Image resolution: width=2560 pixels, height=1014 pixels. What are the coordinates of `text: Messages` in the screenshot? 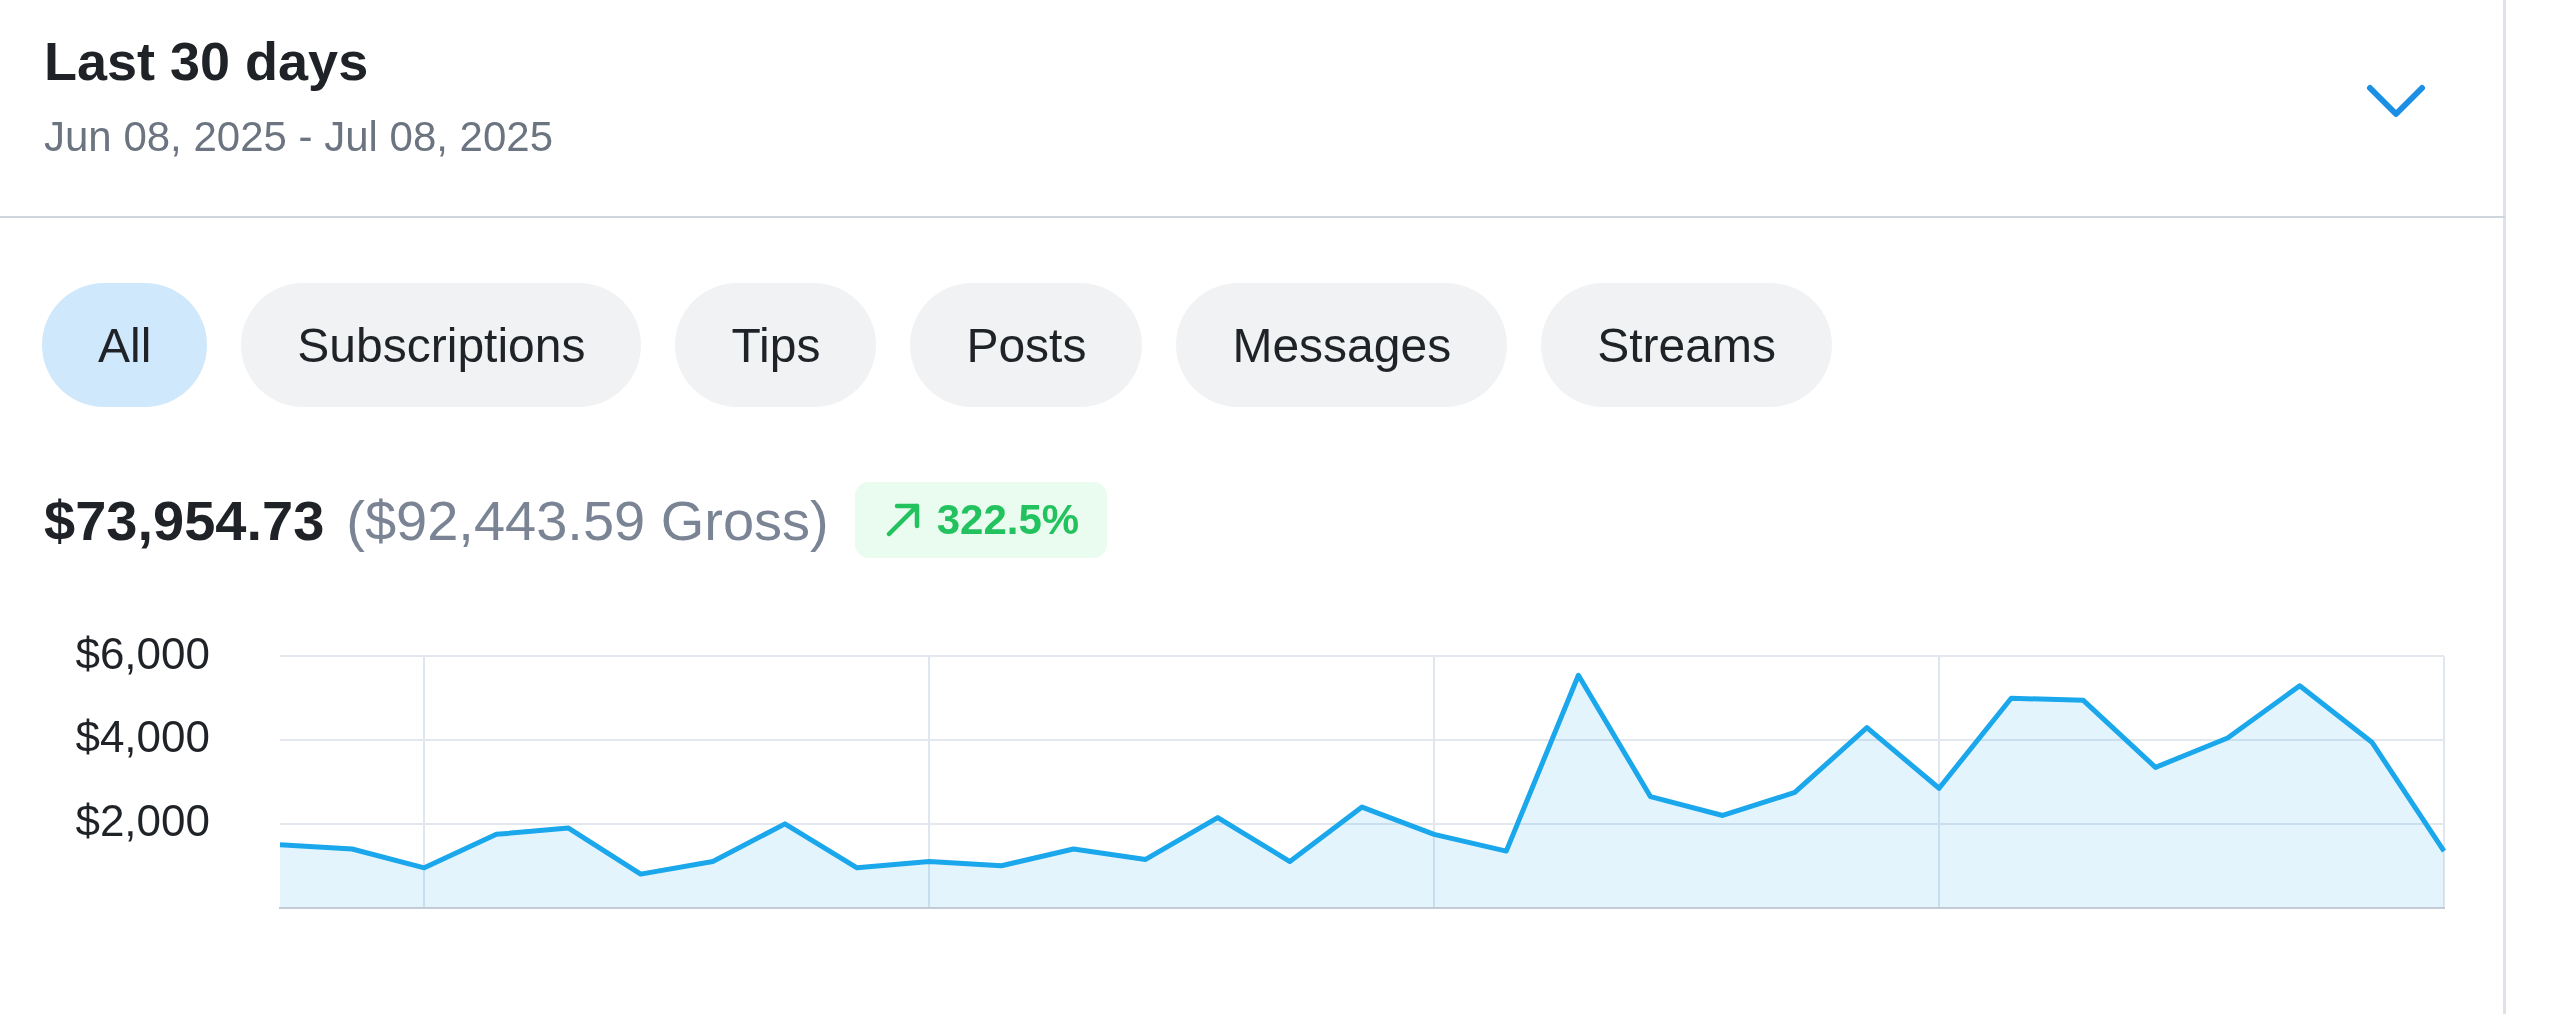 It's located at (1342, 345).